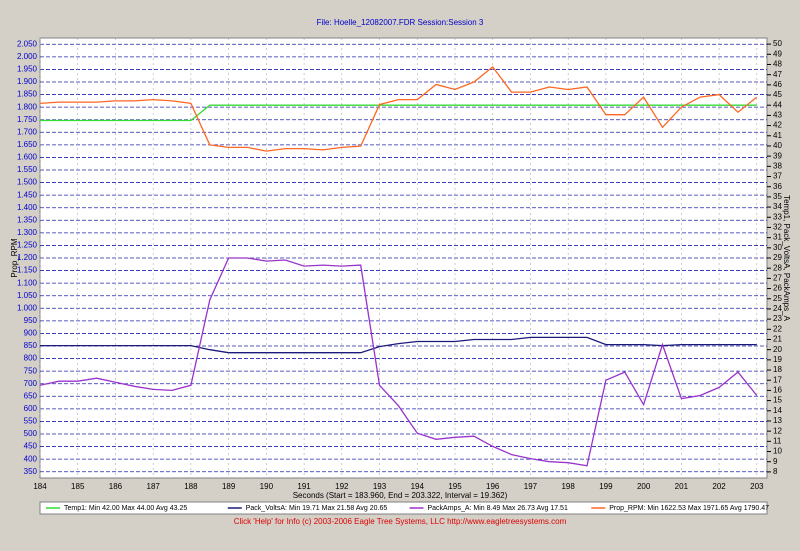  Describe the element at coordinates (27, 69) in the screenshot. I see `y-tick-label: 1.950` at that location.